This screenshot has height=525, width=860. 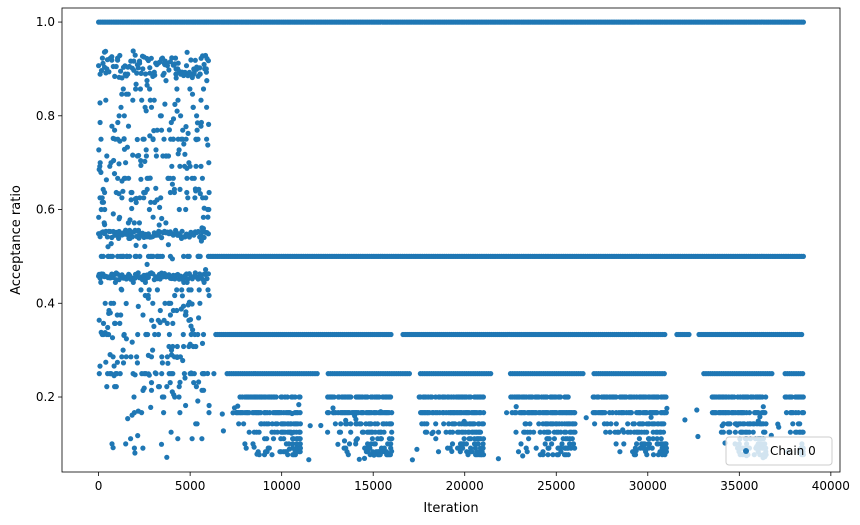 What do you see at coordinates (373, 486) in the screenshot?
I see `x-tick-label: 15000` at bounding box center [373, 486].